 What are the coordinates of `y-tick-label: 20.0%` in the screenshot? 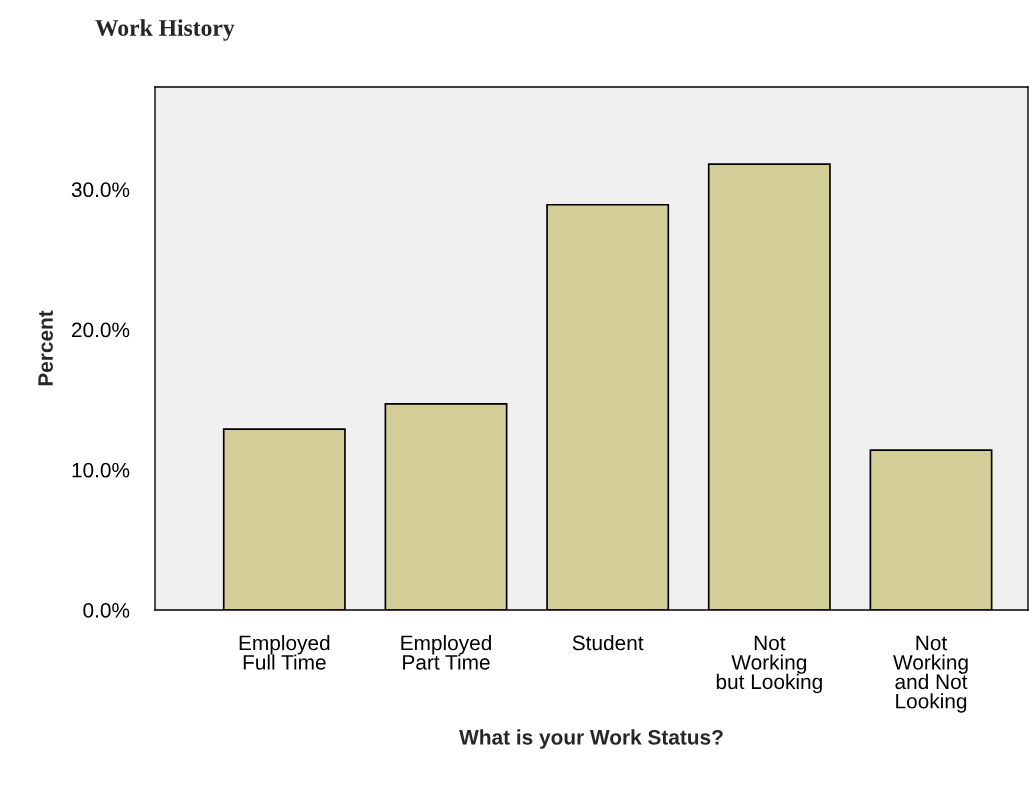 It's located at (100, 330).